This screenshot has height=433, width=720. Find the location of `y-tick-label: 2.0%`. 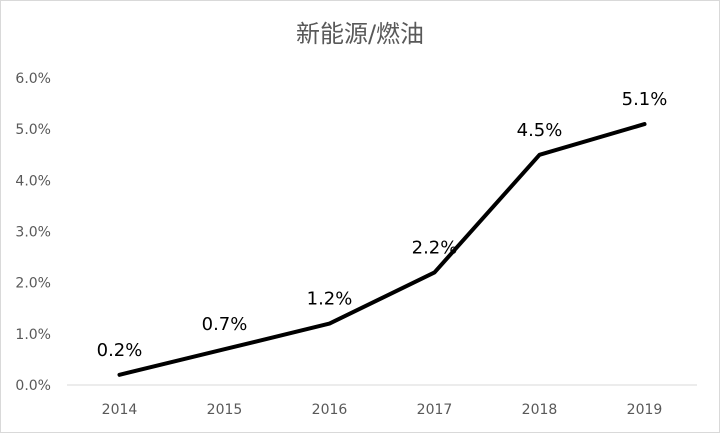

y-tick-label: 2.0% is located at coordinates (33, 284).